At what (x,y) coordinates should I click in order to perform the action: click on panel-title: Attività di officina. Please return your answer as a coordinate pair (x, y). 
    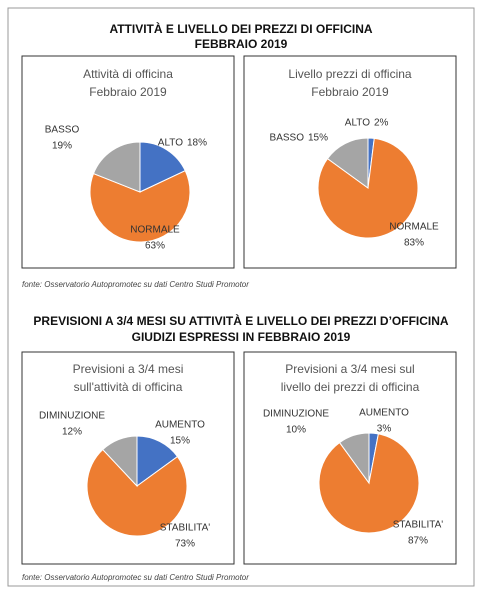
    Looking at the image, I should click on (128, 74).